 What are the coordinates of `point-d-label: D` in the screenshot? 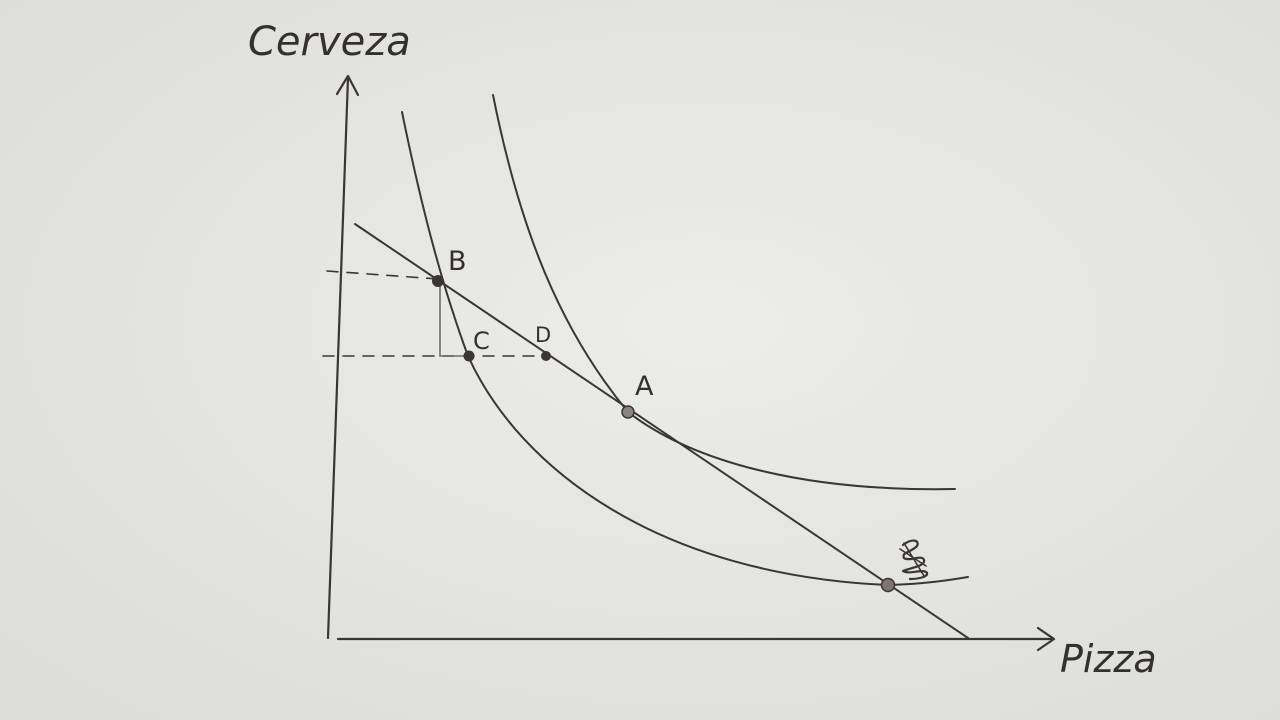 It's located at (543, 335).